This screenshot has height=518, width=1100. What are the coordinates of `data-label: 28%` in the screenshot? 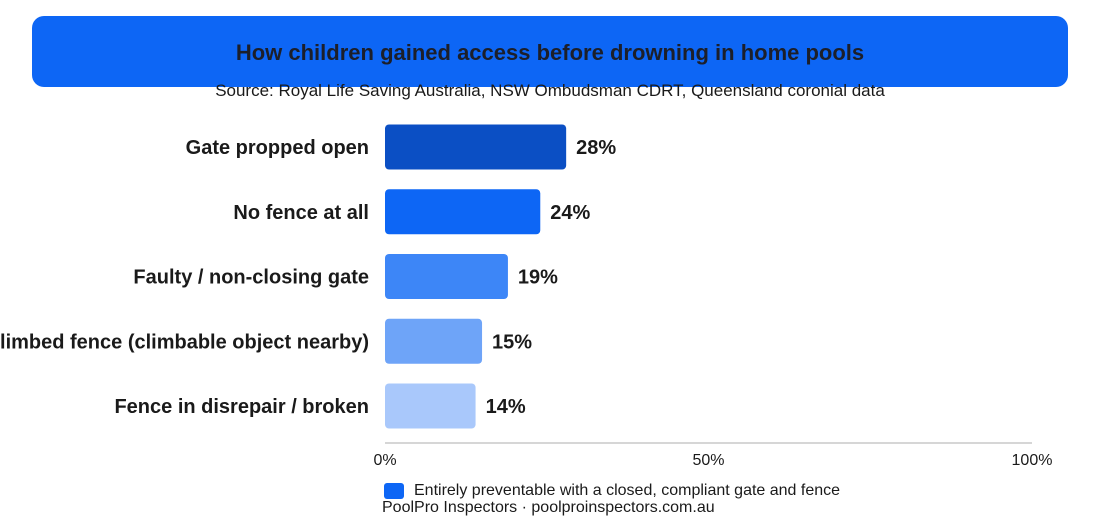 It's located at (596, 148).